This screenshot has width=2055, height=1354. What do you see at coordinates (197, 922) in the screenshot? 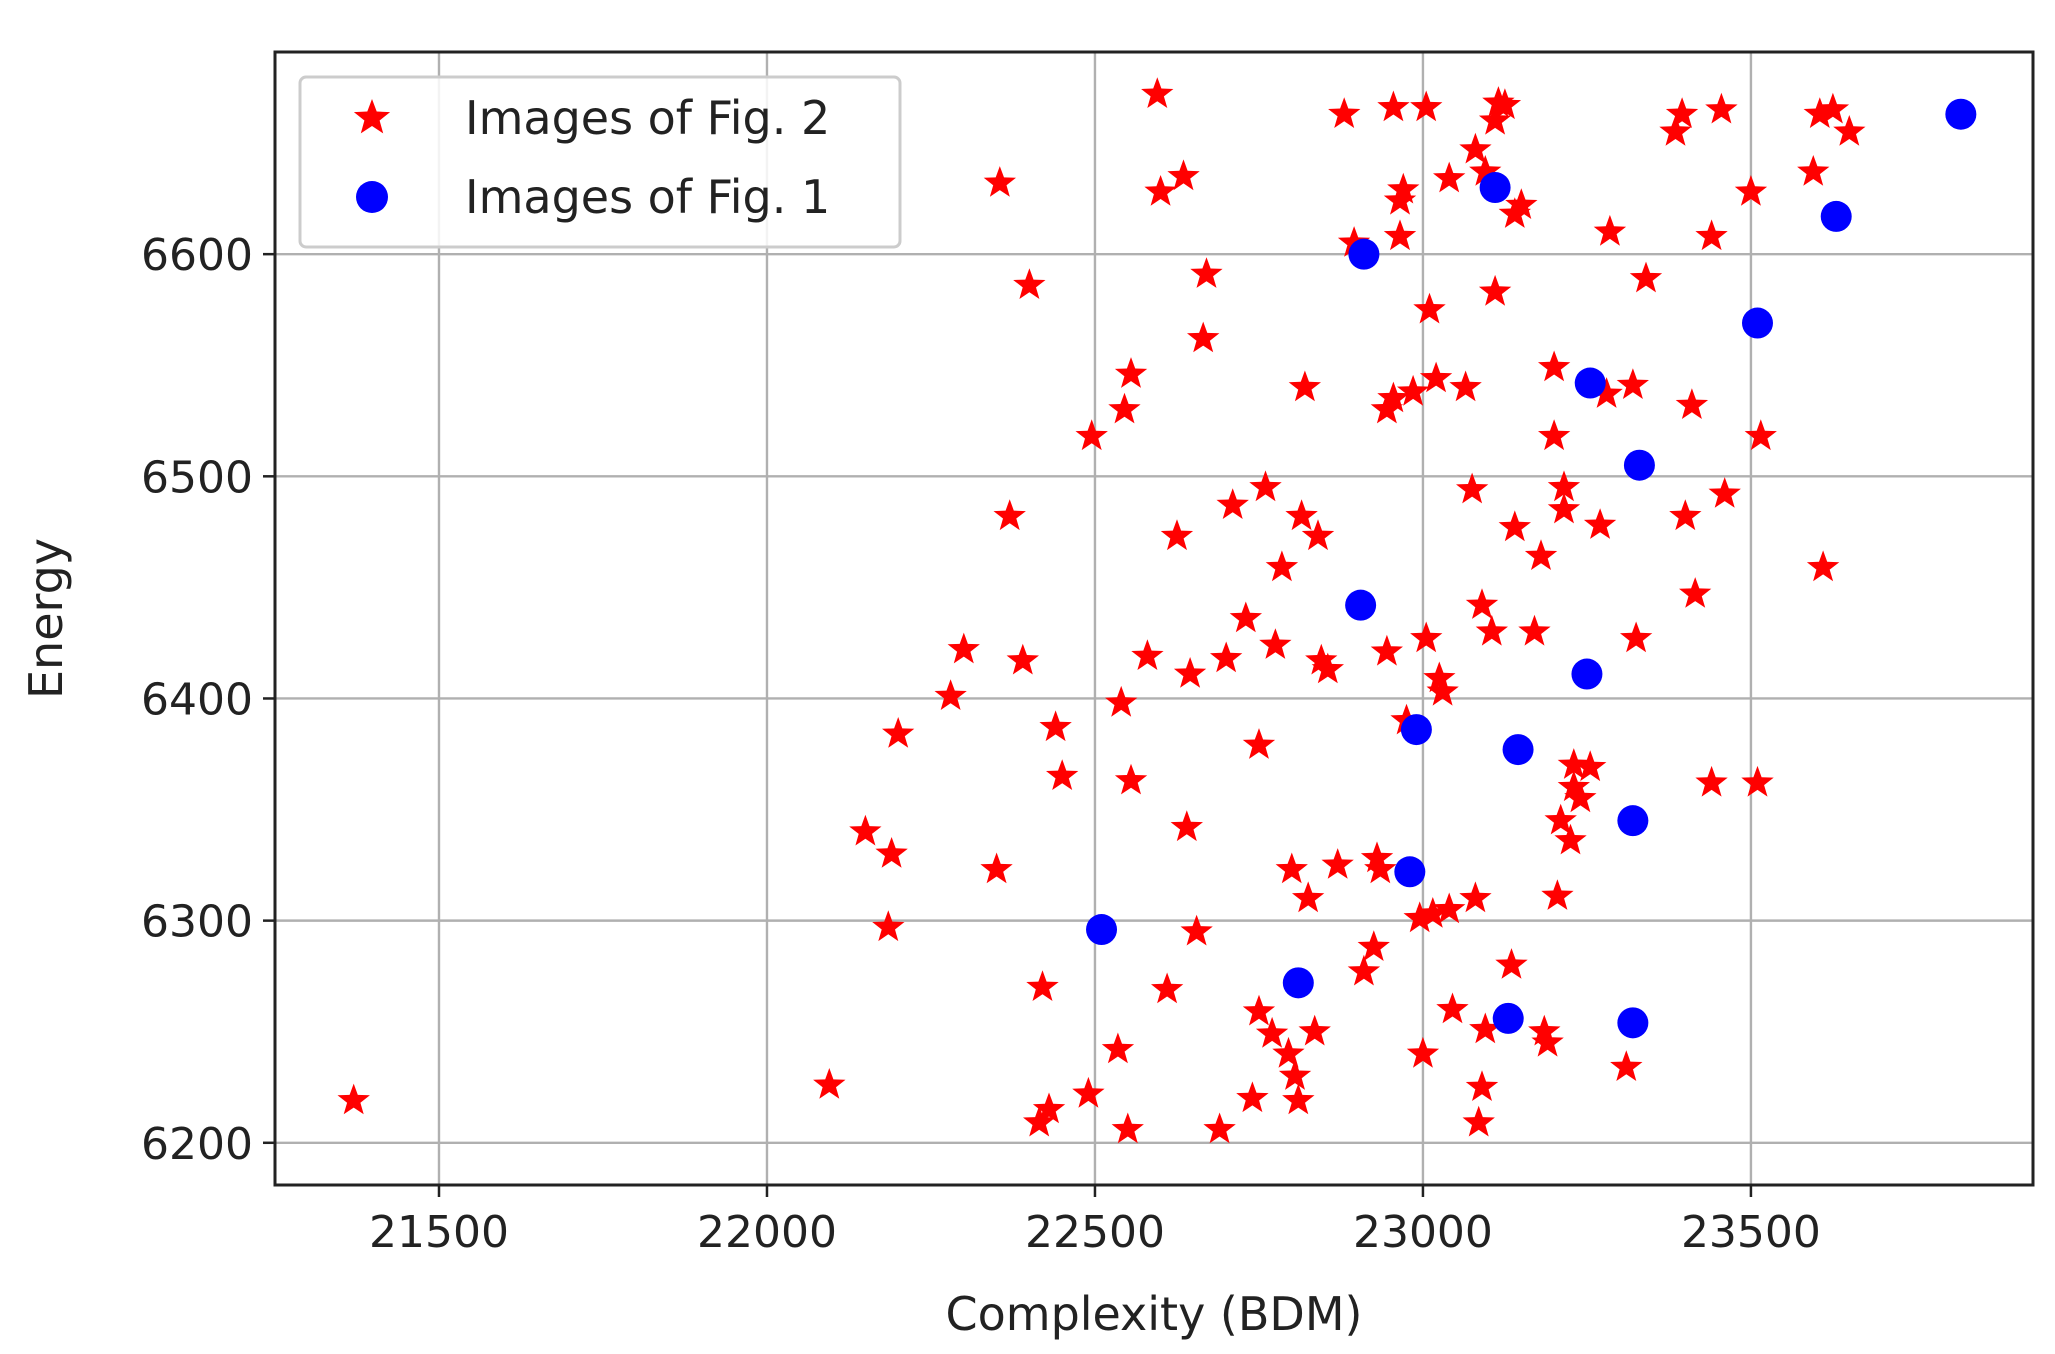
I see `y-tick-label: 6300` at bounding box center [197, 922].